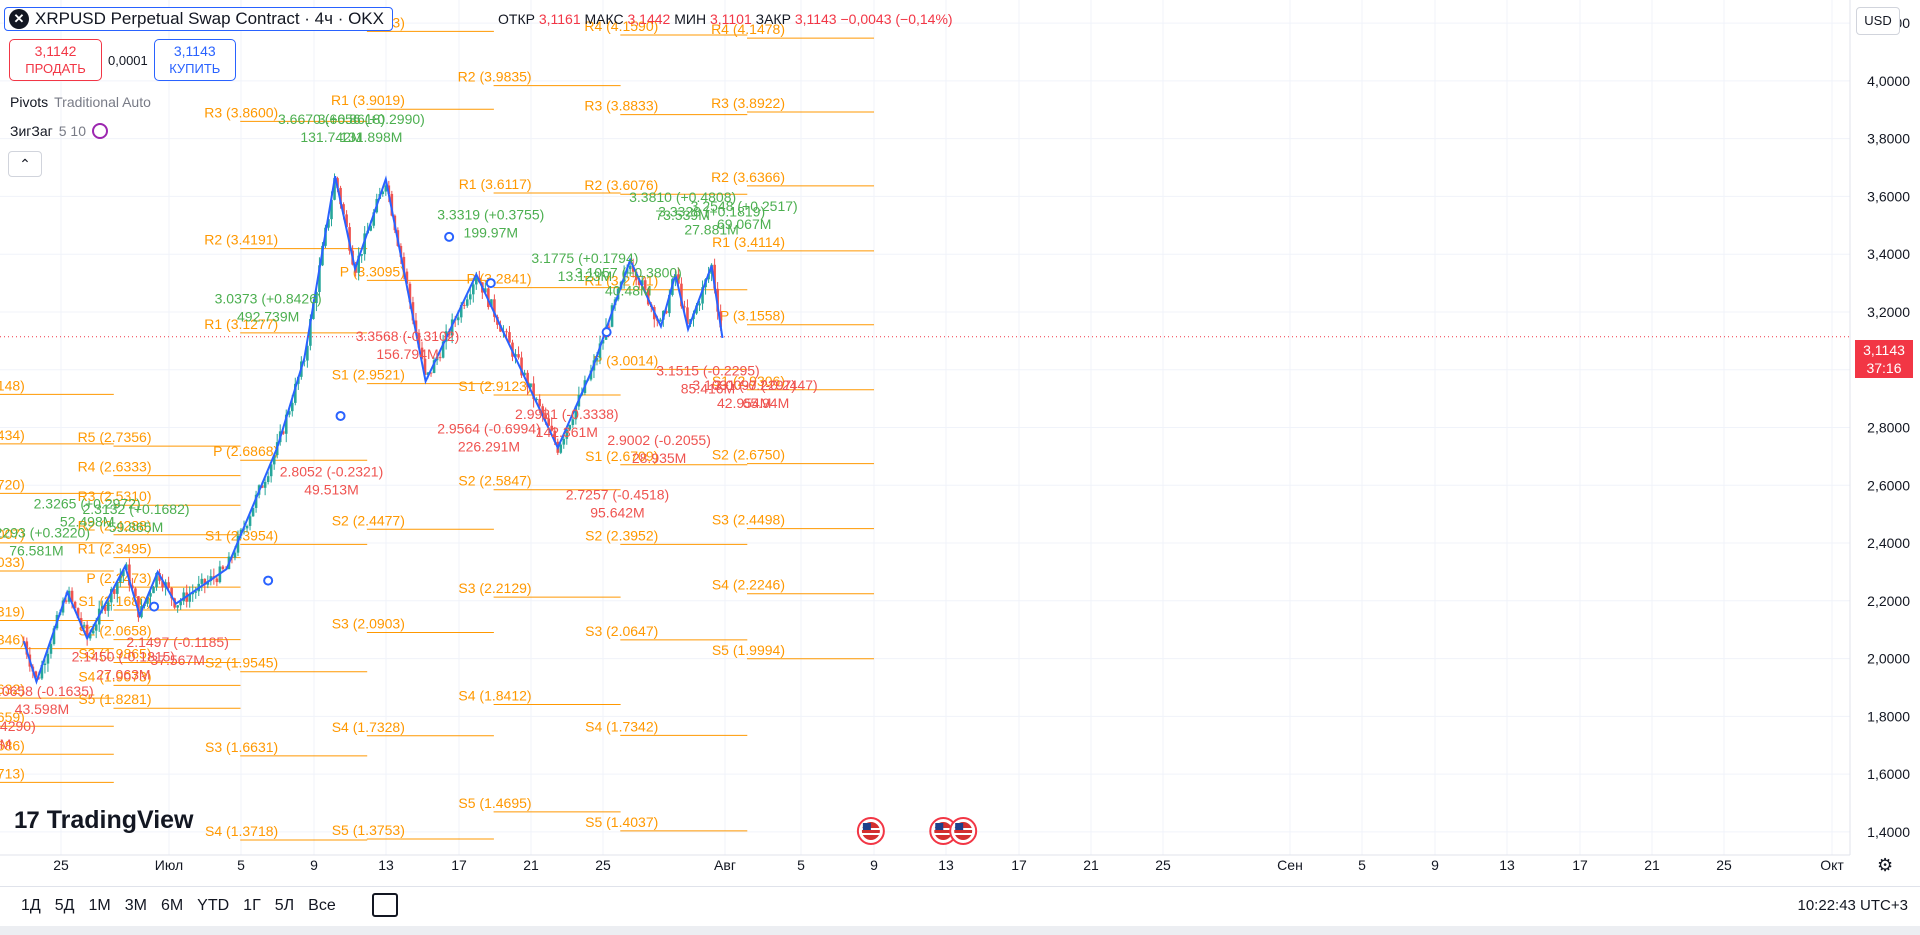 This screenshot has width=1920, height=935. Describe the element at coordinates (122, 60) in the screenshot. I see `trade-panel: 3,1142 ПРОДАТЬ 0,0001 3,1143 КУПИТЬ` at that location.